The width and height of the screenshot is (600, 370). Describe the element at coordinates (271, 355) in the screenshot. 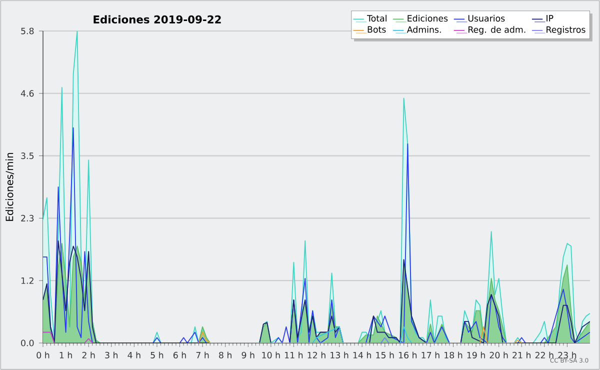

I see `x-tick-label: 10 h` at that location.